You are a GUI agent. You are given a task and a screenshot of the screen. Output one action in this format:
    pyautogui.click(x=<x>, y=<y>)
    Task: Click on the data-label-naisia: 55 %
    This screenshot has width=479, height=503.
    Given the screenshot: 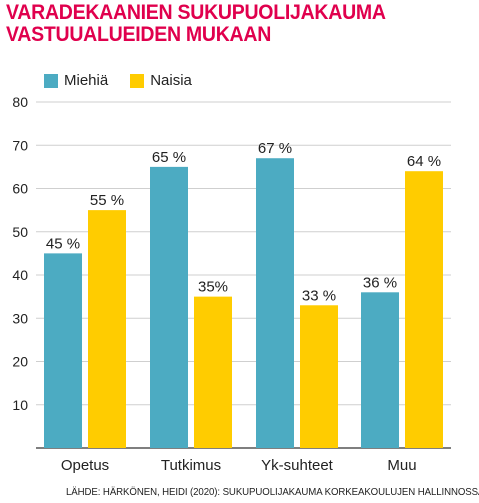 What is the action you would take?
    pyautogui.click(x=107, y=200)
    